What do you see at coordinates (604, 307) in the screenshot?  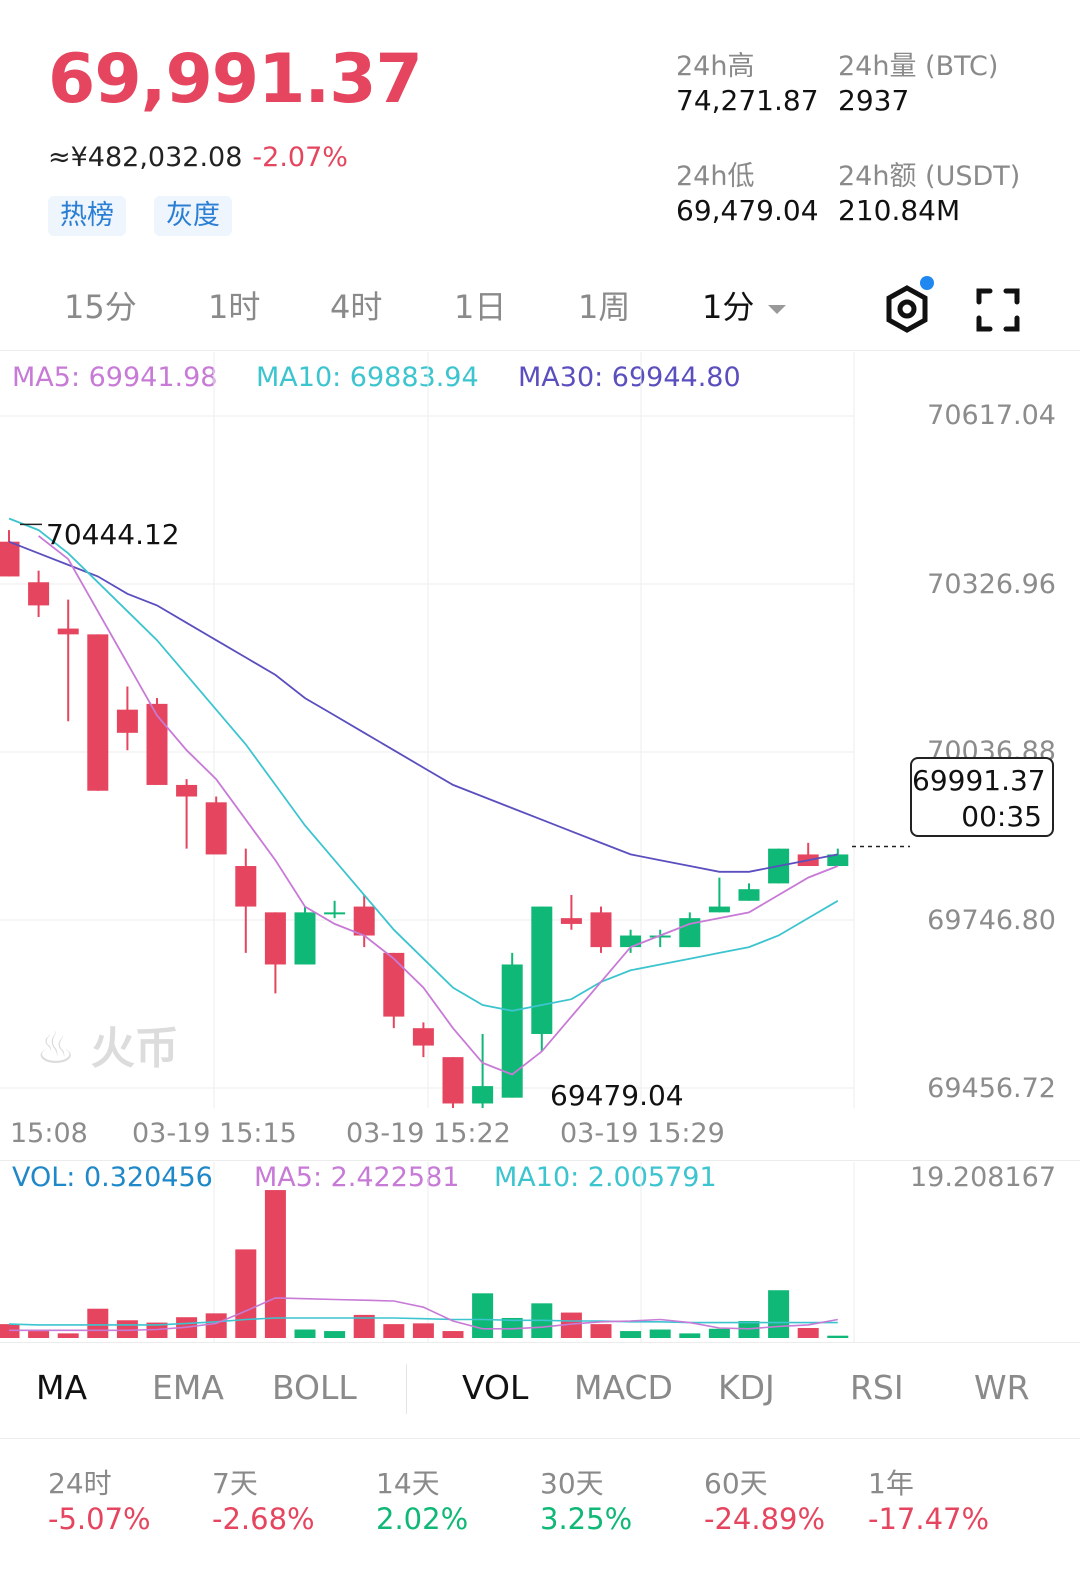 I see `tab-1w: 1周` at bounding box center [604, 307].